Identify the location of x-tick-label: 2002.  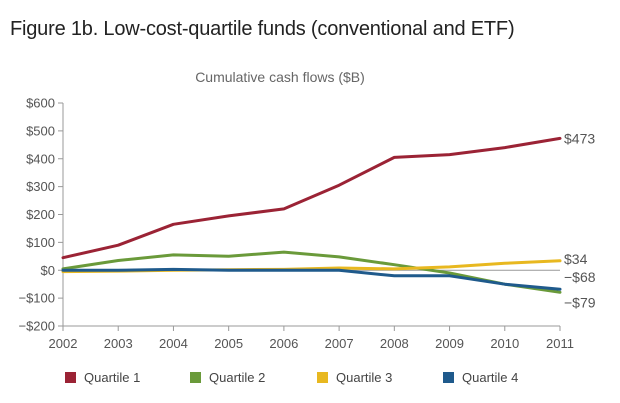
(63, 343).